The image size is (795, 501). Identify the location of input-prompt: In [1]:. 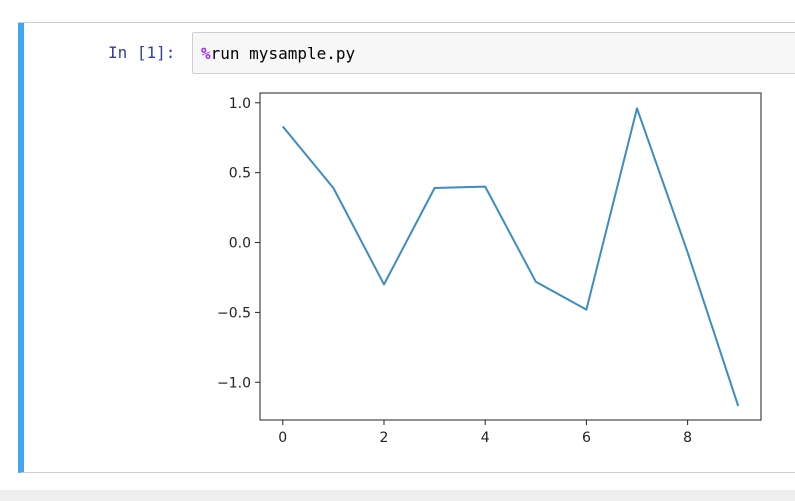
(142, 52).